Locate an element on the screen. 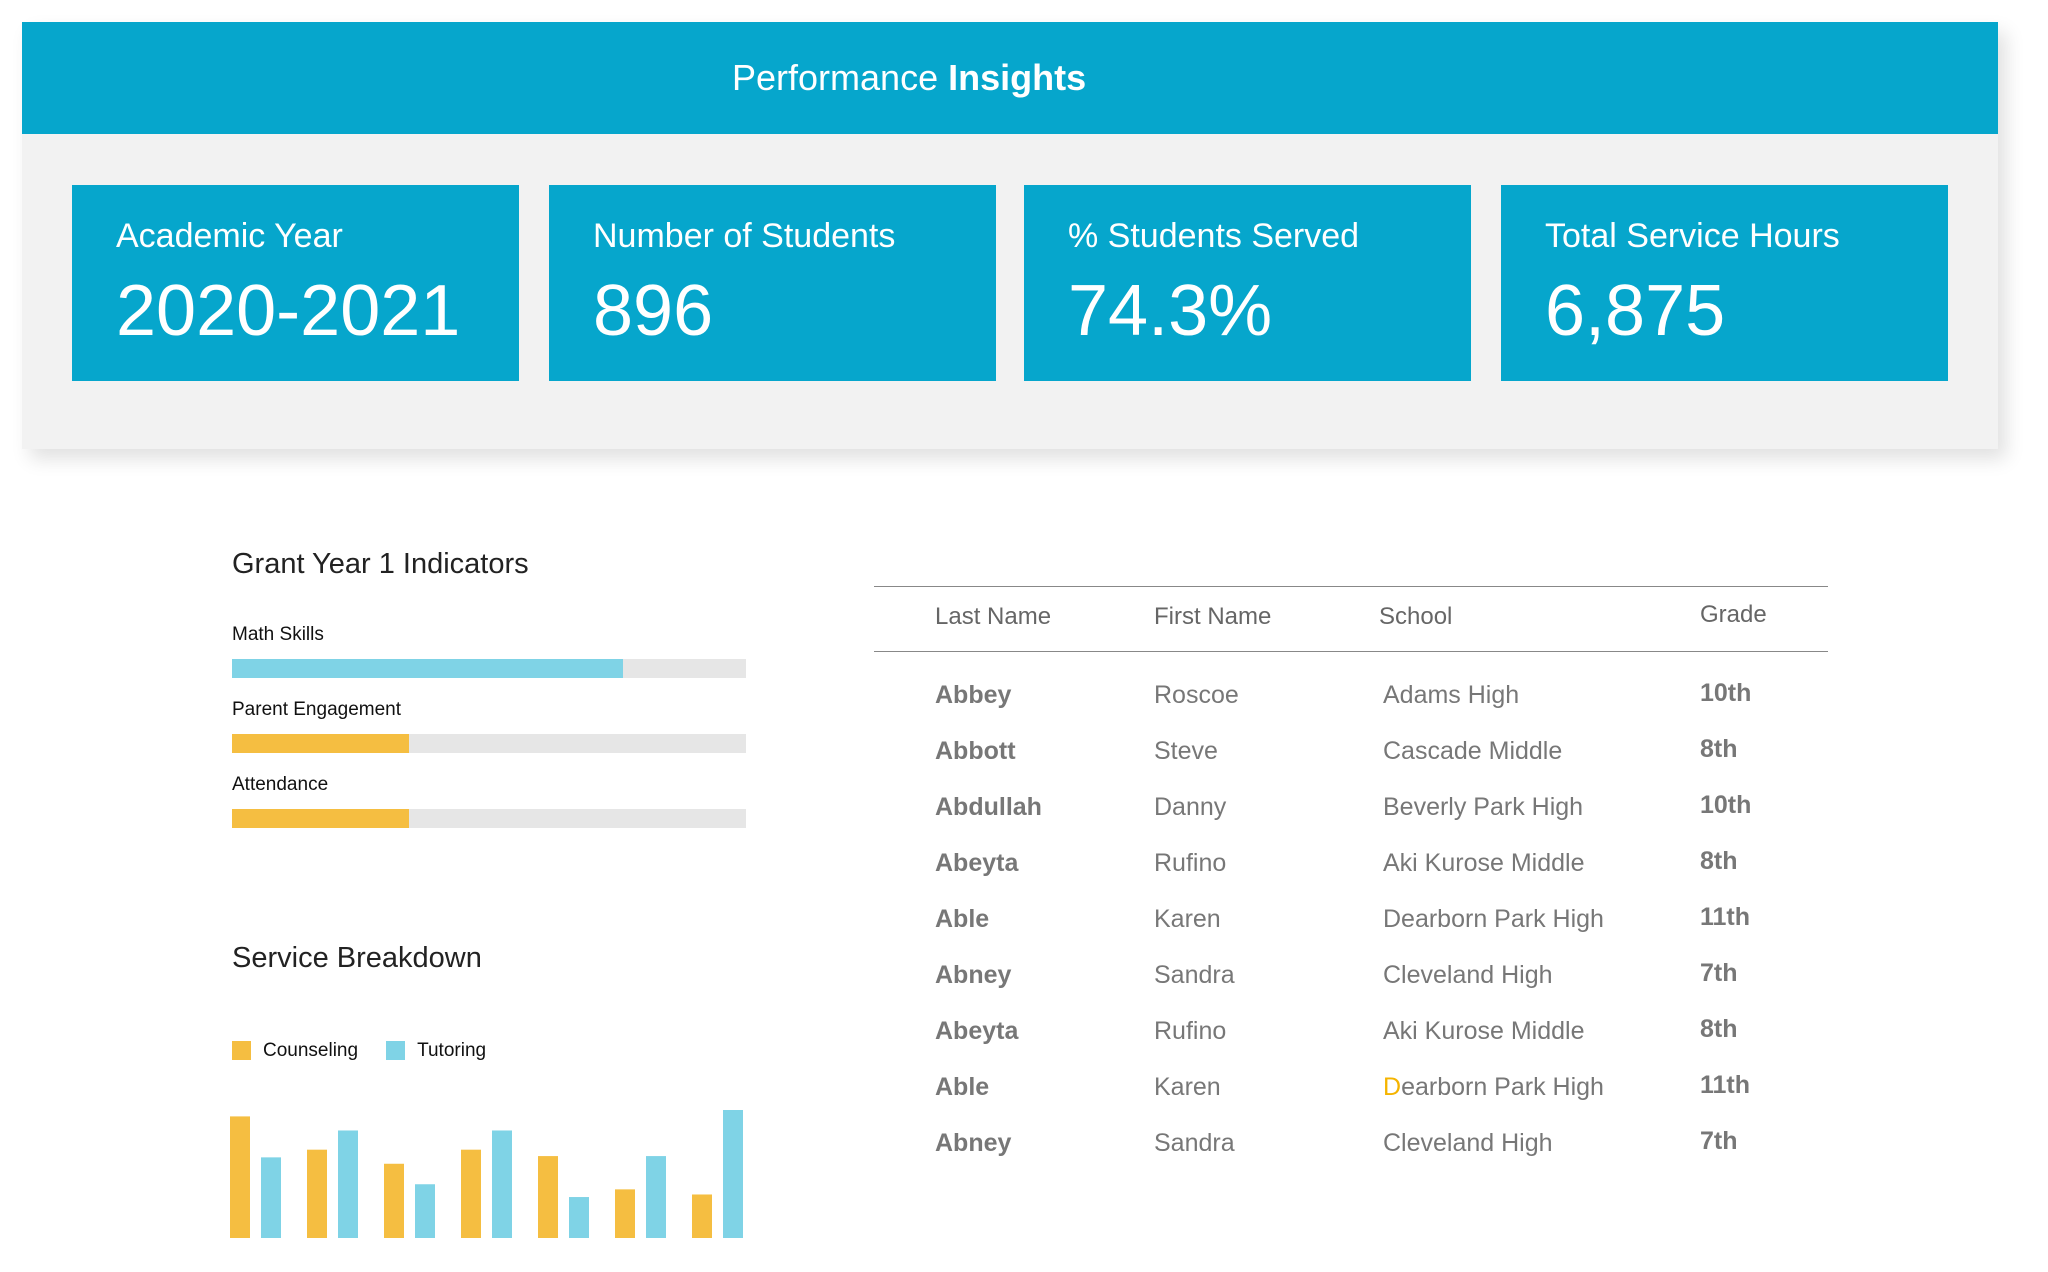 Image resolution: width=2048 pixels, height=1272 pixels. table-header-divider is located at coordinates (1351, 651).